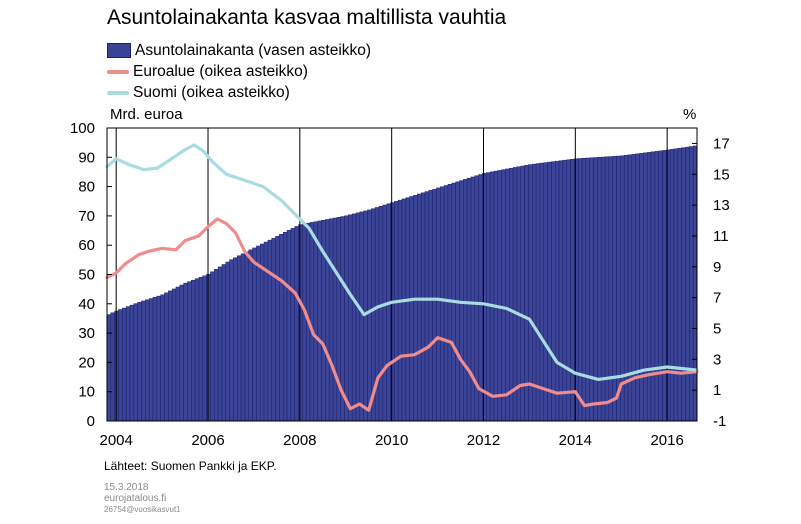  I want to click on tick-label-right: 11, so click(721, 236).